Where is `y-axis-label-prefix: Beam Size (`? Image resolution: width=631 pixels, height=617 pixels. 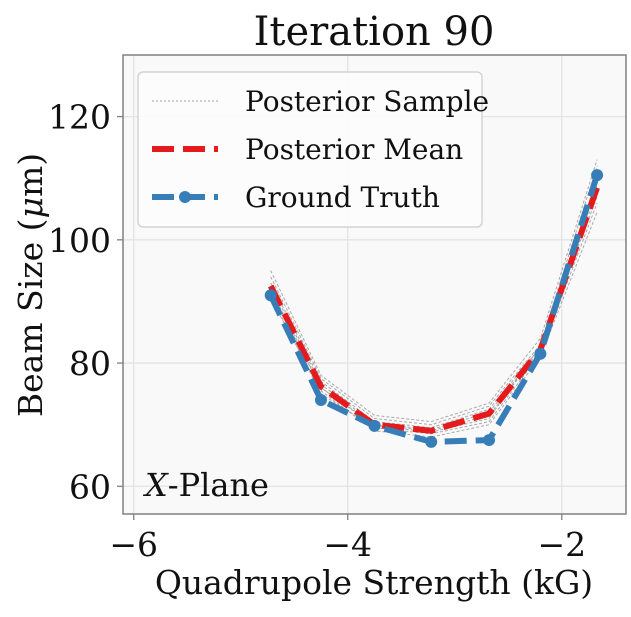
y-axis-label-prefix: Beam Size ( is located at coordinates (30, 317).